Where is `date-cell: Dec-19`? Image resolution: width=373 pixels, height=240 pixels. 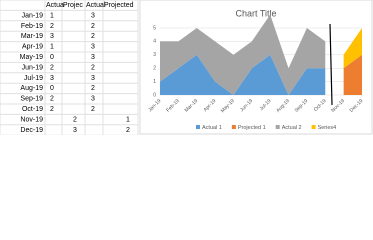
date-cell: Dec-19 is located at coordinates (31, 130).